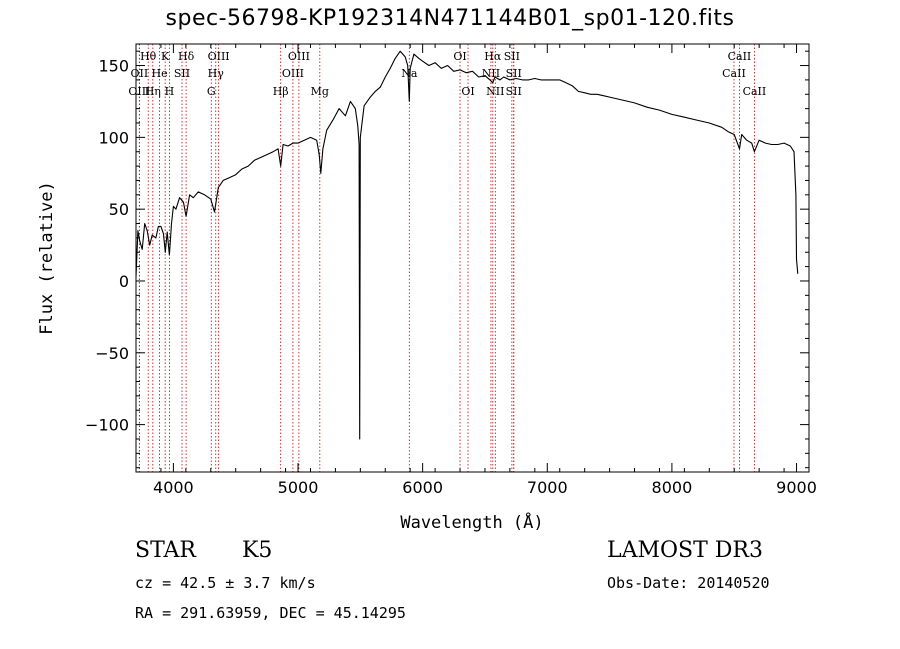 Image resolution: width=900 pixels, height=649 pixels. What do you see at coordinates (153, 91) in the screenshot?
I see `spectral-line-label: Hη` at bounding box center [153, 91].